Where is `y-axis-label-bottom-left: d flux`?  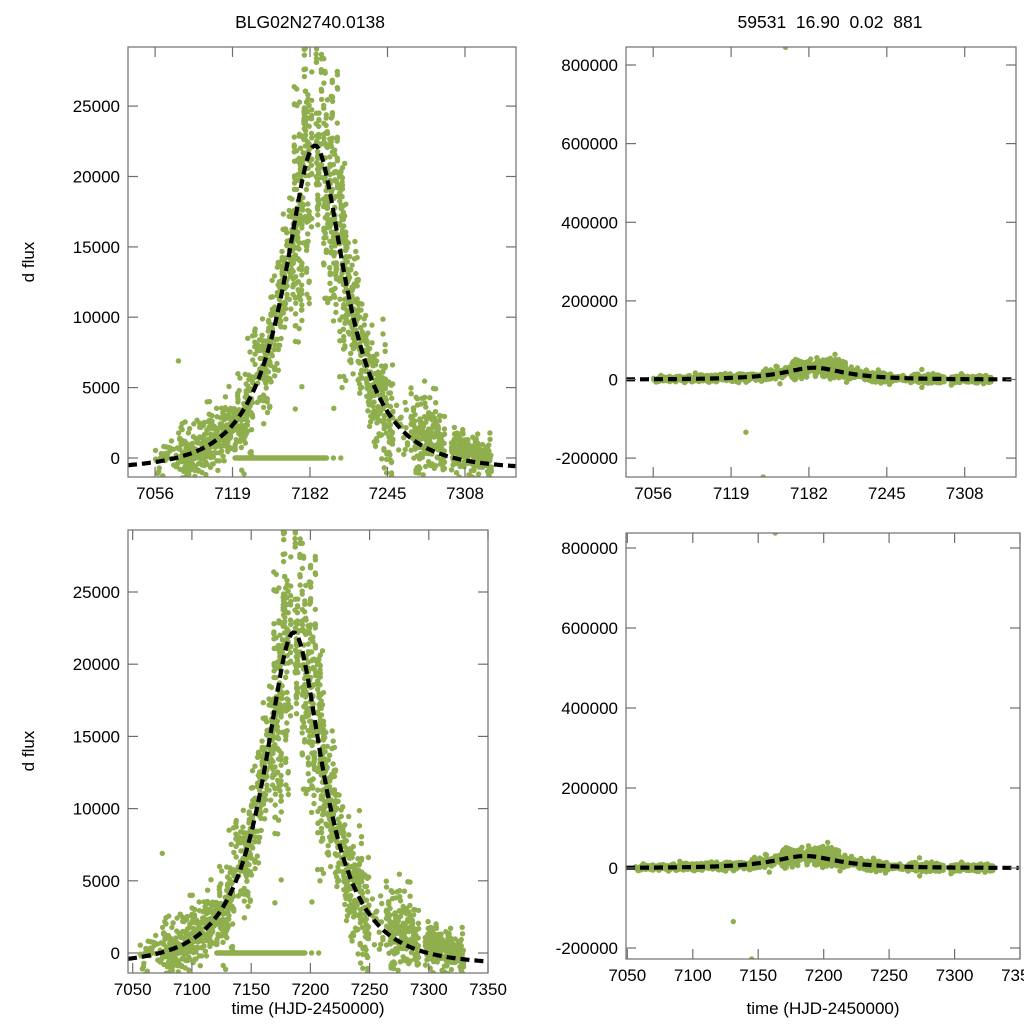 y-axis-label-bottom-left: d flux is located at coordinates (28, 750).